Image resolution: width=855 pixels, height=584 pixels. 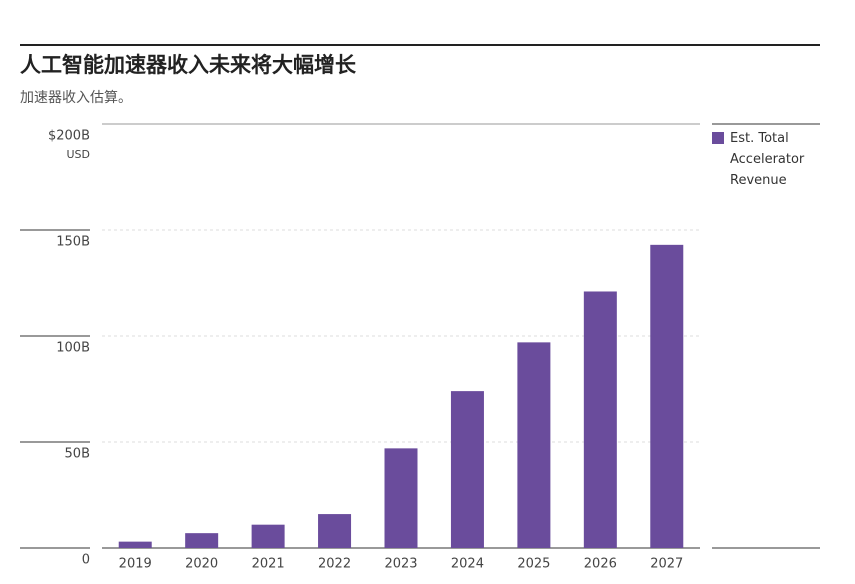 What do you see at coordinates (201, 564) in the screenshot?
I see `x-tick-label: 2020` at bounding box center [201, 564].